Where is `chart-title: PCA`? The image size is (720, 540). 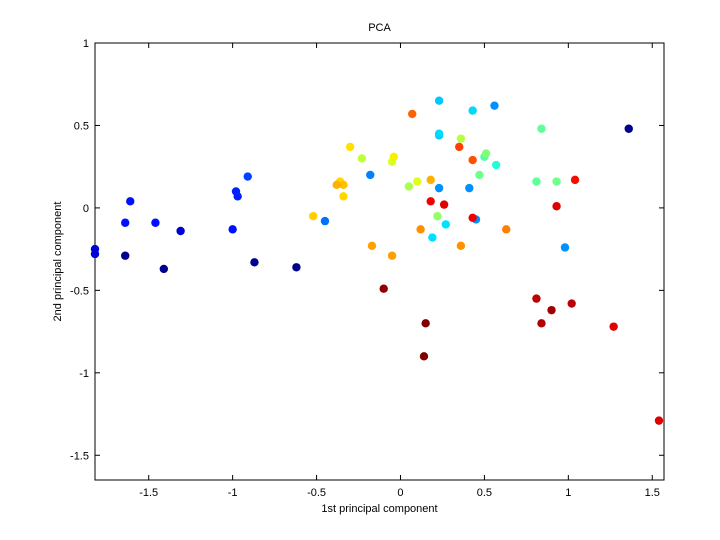
chart-title: PCA is located at coordinates (379, 28).